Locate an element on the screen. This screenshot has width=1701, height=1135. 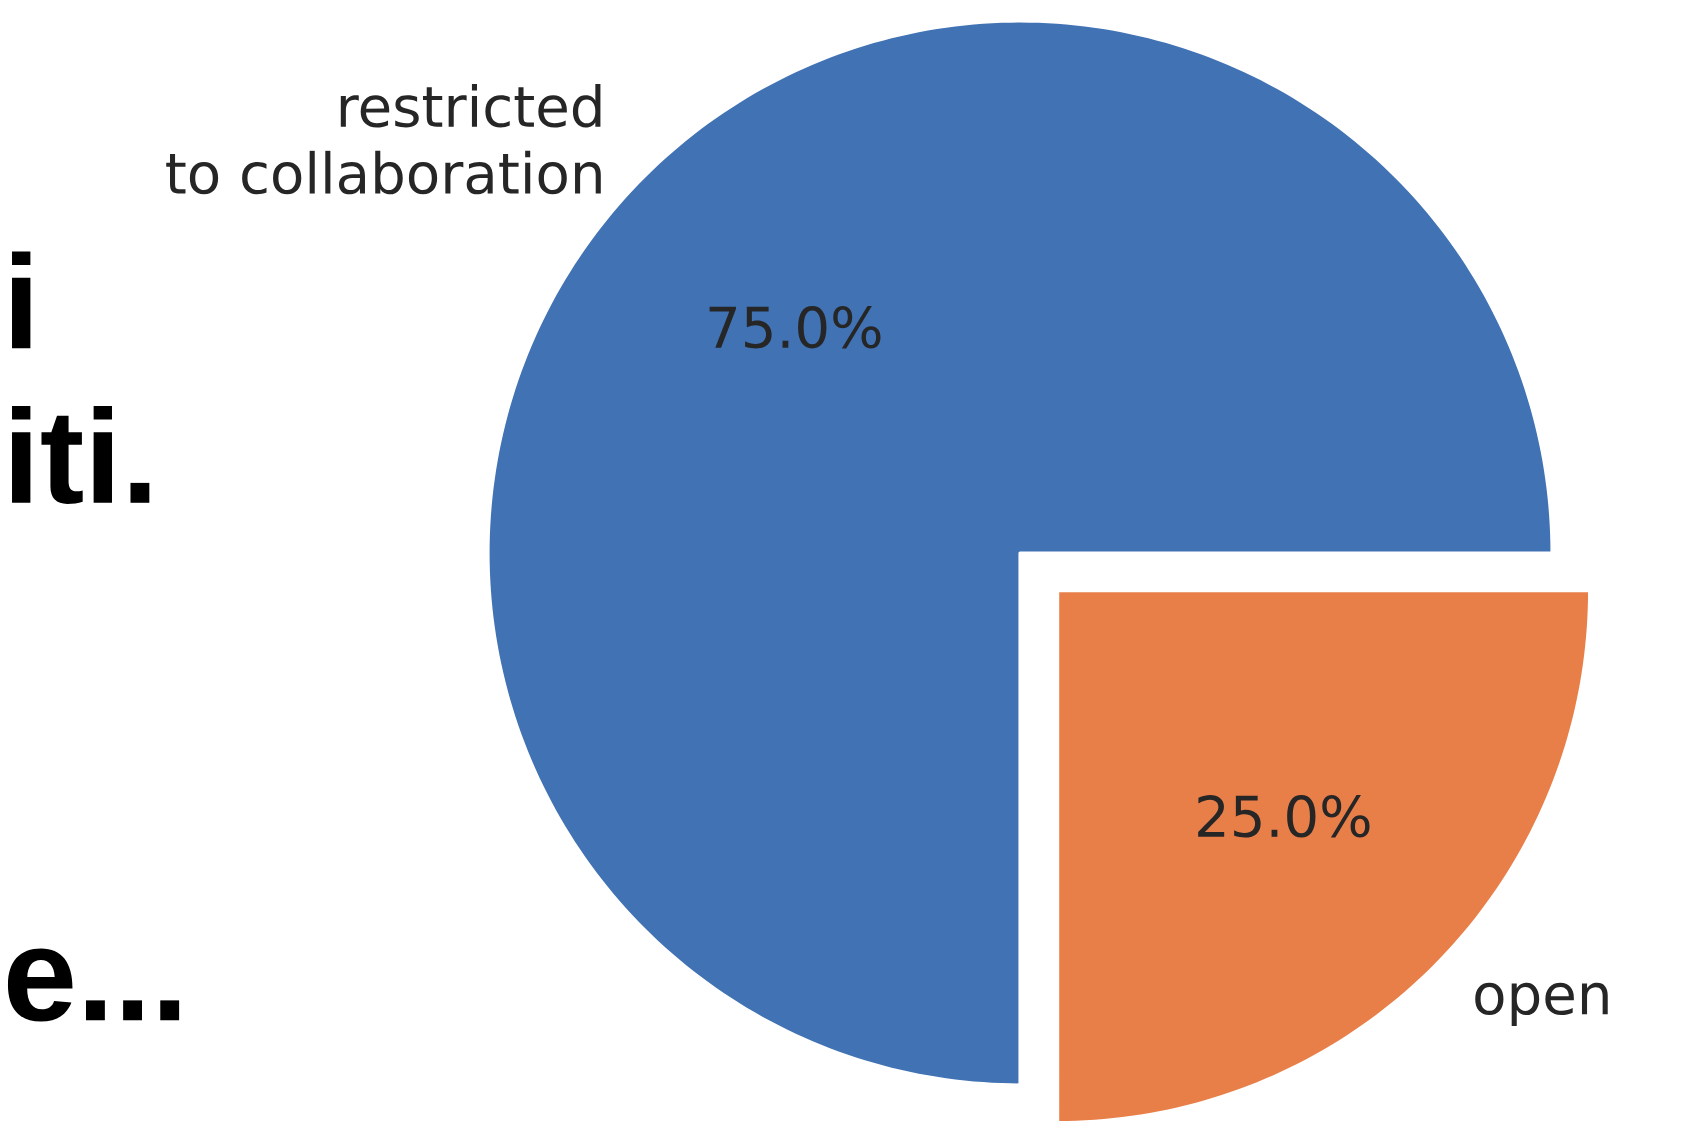
slice-label: open is located at coordinates (1541, 1004).